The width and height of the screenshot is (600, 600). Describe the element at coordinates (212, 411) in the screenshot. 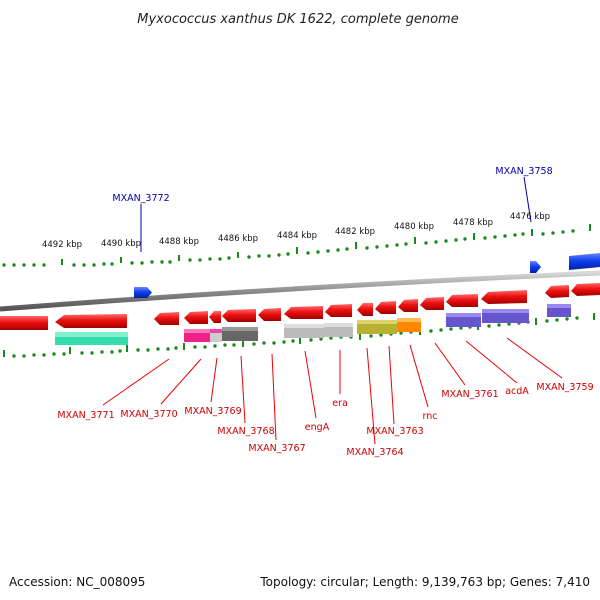

I see `gene-label: MXAN_3769` at that location.